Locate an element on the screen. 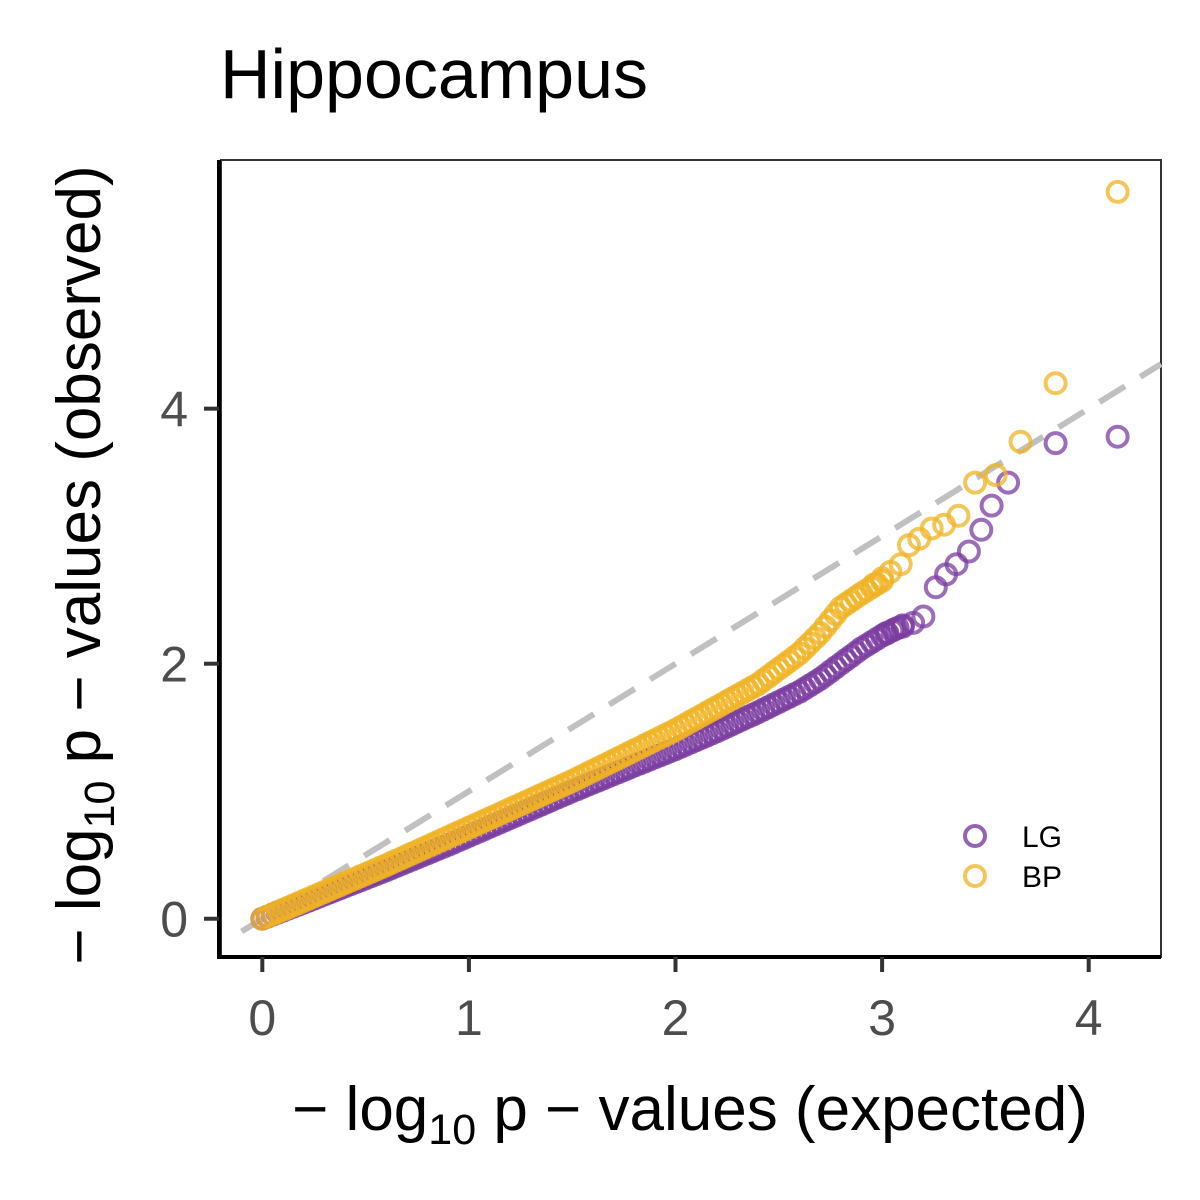 The height and width of the screenshot is (1200, 1200). y-axis-title: − log10 p − values (observed) is located at coordinates (84, 564).